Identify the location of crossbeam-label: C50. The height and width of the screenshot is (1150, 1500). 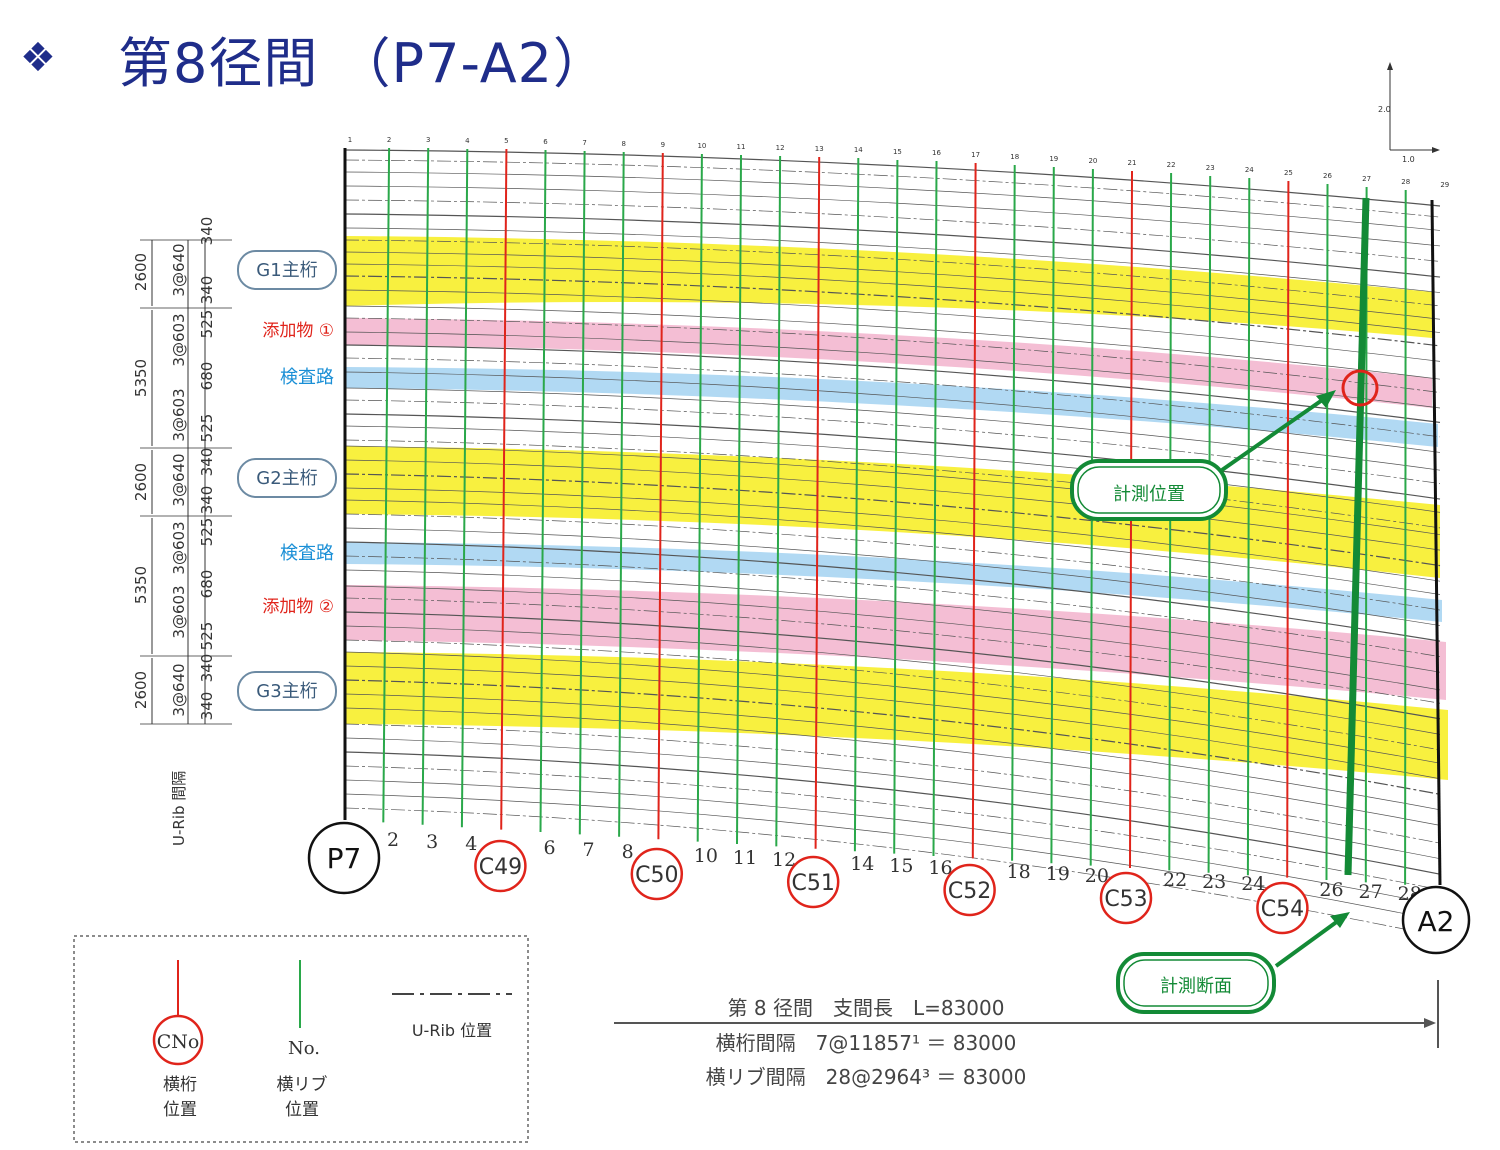
(656, 875).